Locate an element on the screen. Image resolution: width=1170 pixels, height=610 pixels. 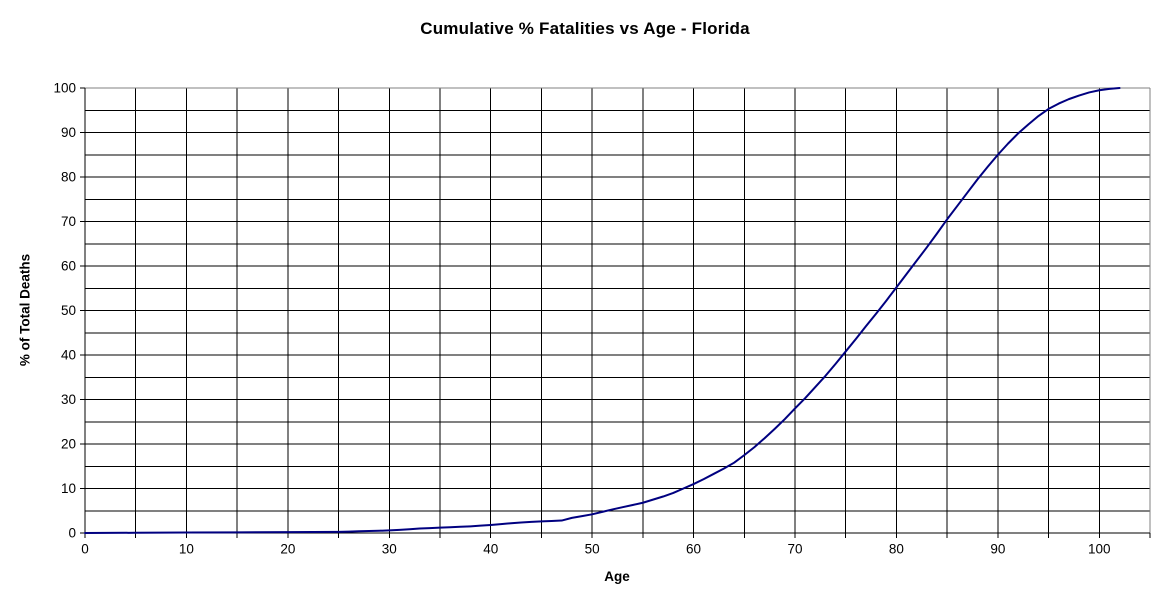
x-axis-title: Age is located at coordinates (617, 576).